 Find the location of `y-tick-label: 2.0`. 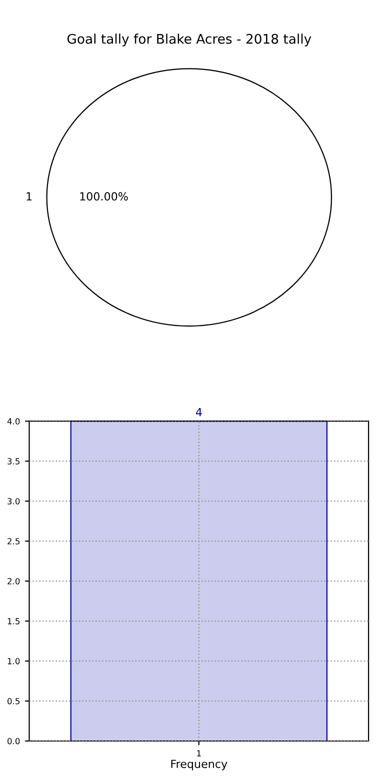

y-tick-label: 2.0 is located at coordinates (14, 581).